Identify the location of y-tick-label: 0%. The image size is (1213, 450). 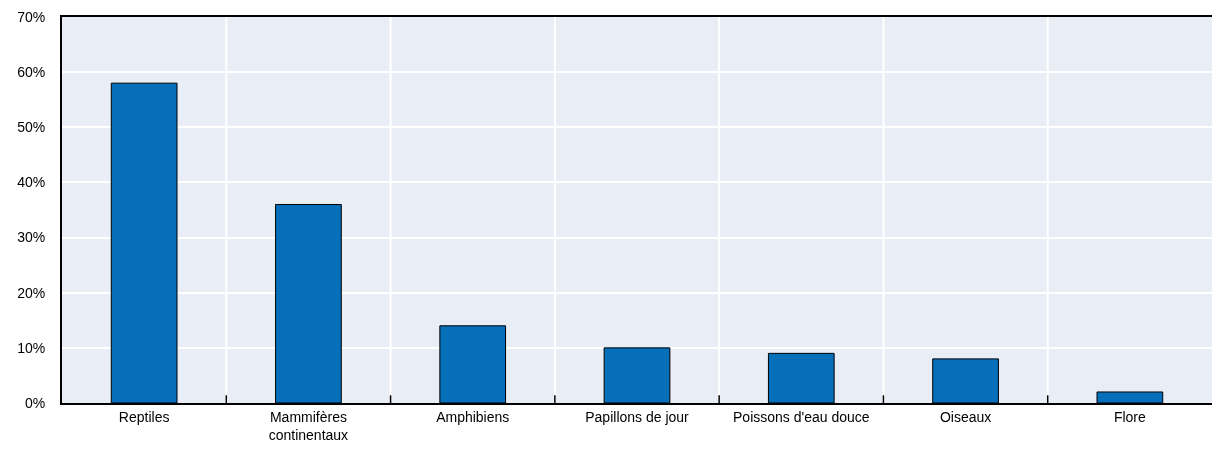
(35, 402).